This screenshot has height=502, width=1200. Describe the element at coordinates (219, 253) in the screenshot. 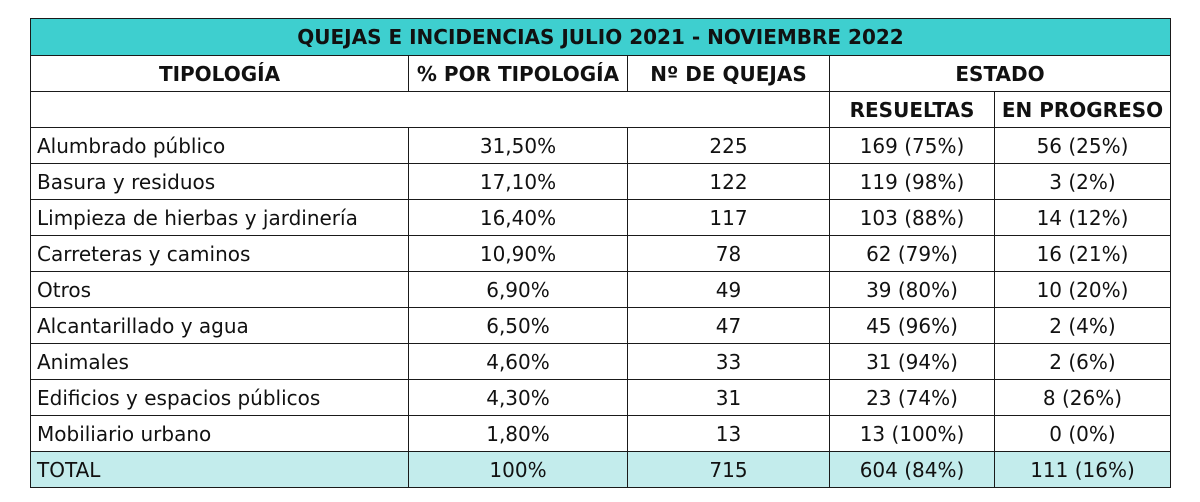

I see `cell-tipologia: Carreteras y caminos` at that location.